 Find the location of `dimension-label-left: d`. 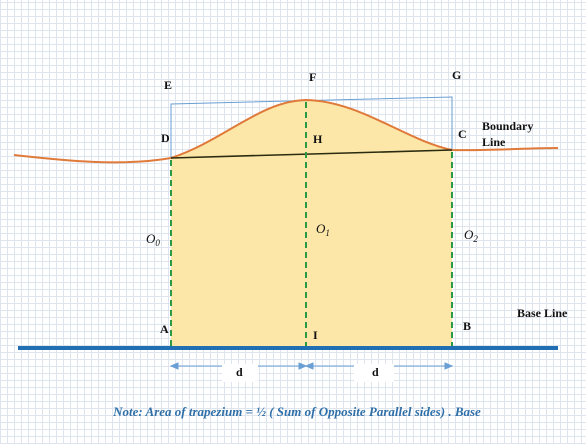

dimension-label-left: d is located at coordinates (239, 372).